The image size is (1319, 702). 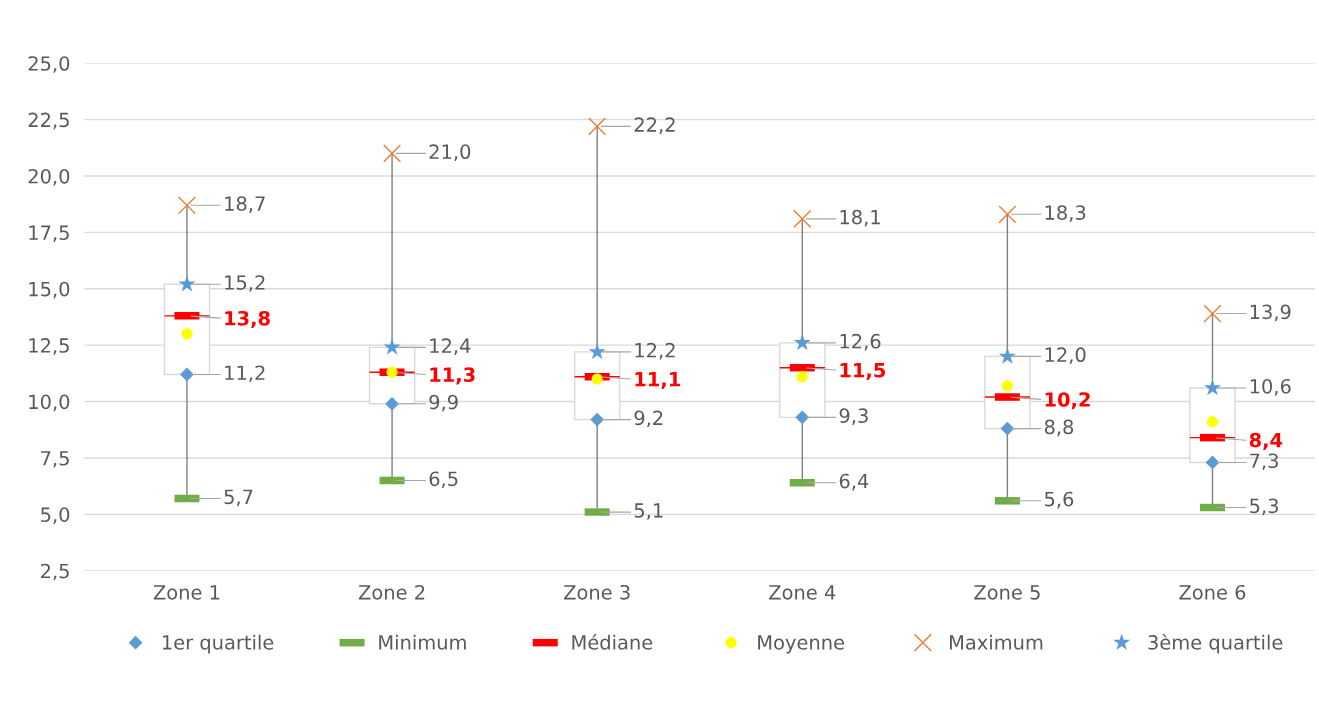 What do you see at coordinates (996, 642) in the screenshot?
I see `legend-label: Maximum` at bounding box center [996, 642].